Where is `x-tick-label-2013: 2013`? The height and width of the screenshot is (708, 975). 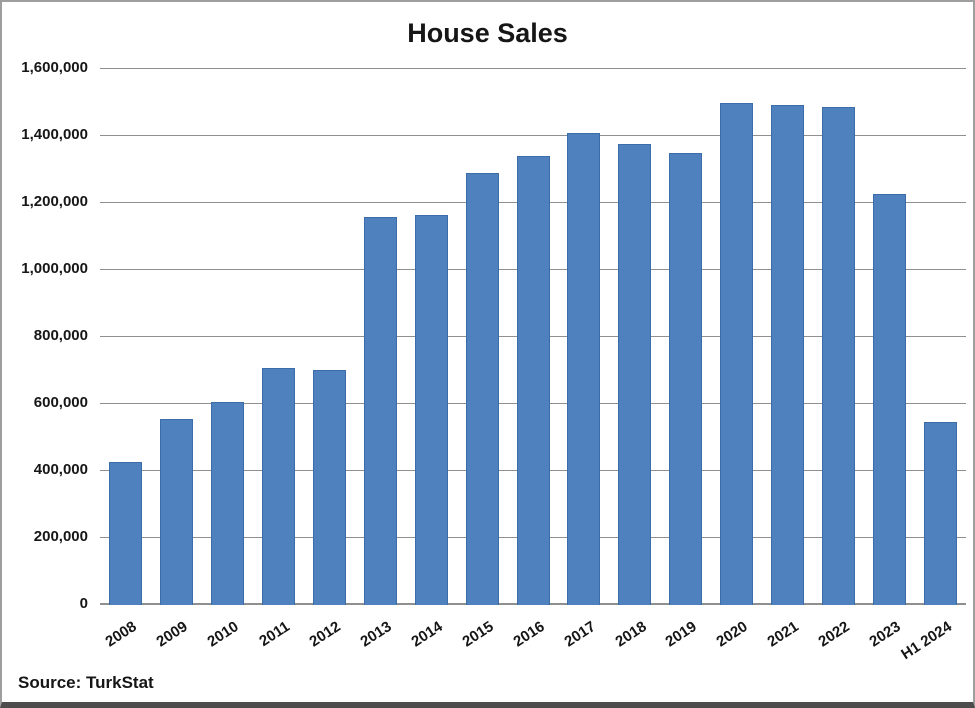
x-tick-label-2013: 2013 is located at coordinates (376, 634).